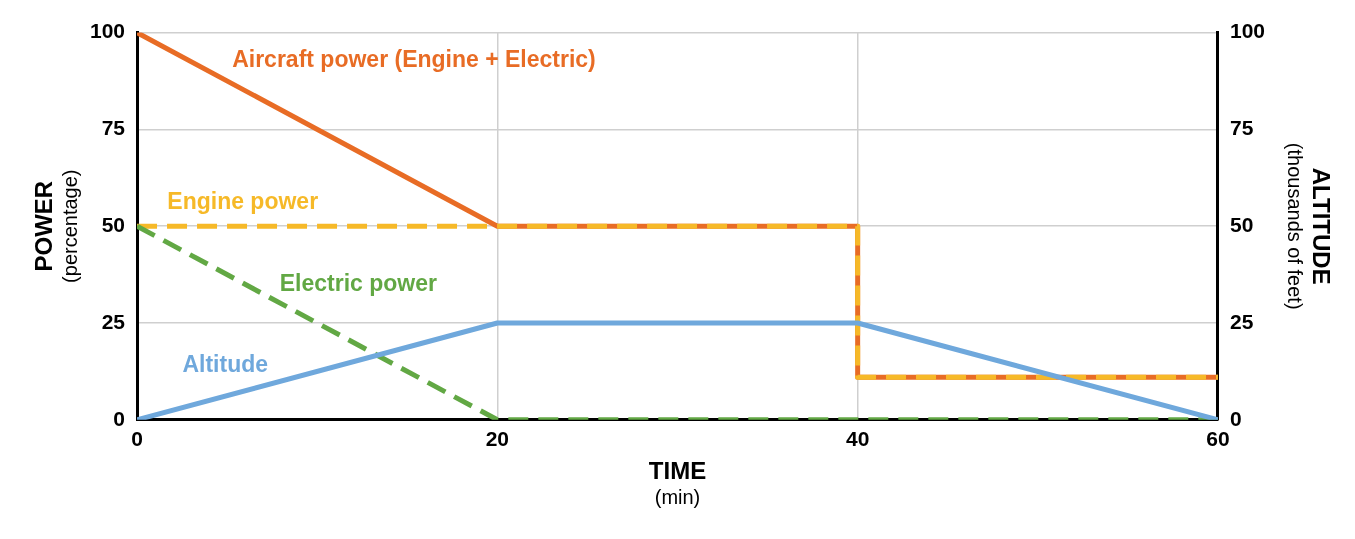 This screenshot has height=539, width=1355. Describe the element at coordinates (358, 282) in the screenshot. I see `series-label: Electric power` at that location.